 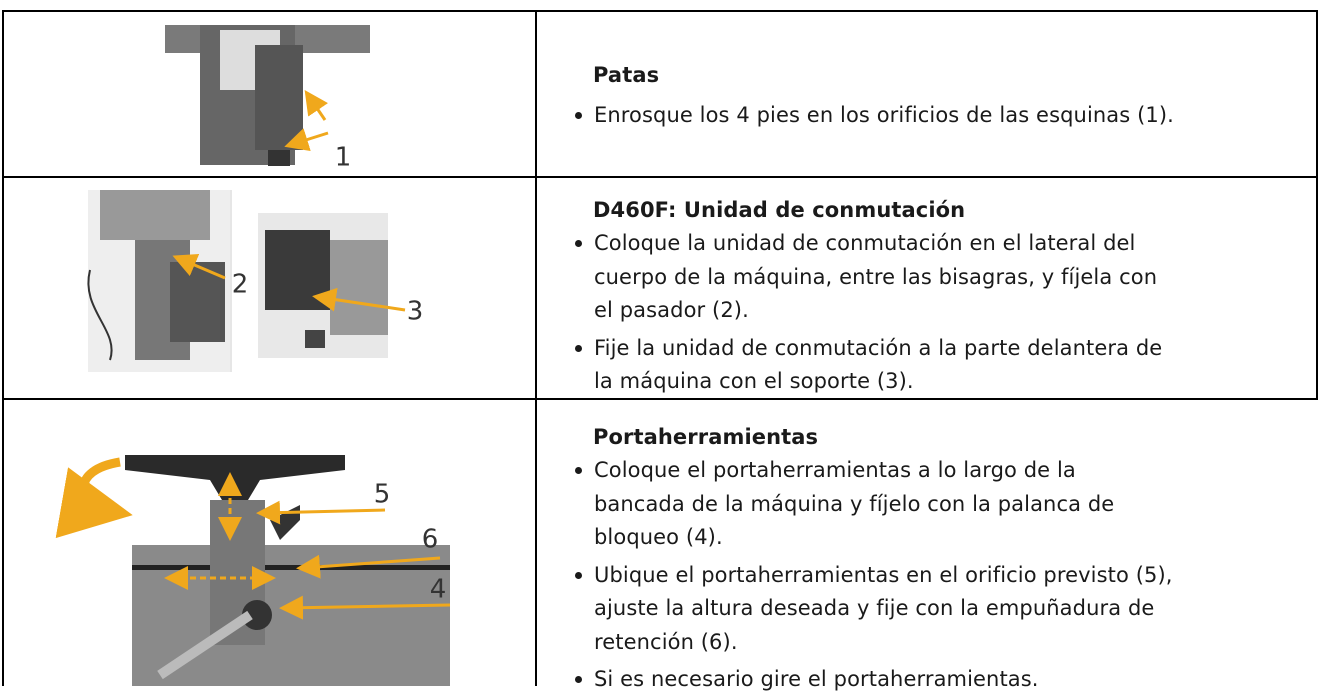 What do you see at coordinates (626, 75) in the screenshot?
I see `row-heading: Patas` at bounding box center [626, 75].